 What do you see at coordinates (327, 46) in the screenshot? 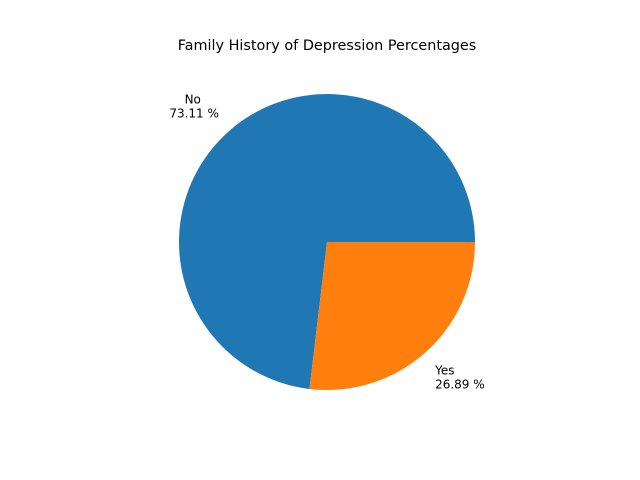
I see `chart-title: Family History of Depression Percentages` at bounding box center [327, 46].